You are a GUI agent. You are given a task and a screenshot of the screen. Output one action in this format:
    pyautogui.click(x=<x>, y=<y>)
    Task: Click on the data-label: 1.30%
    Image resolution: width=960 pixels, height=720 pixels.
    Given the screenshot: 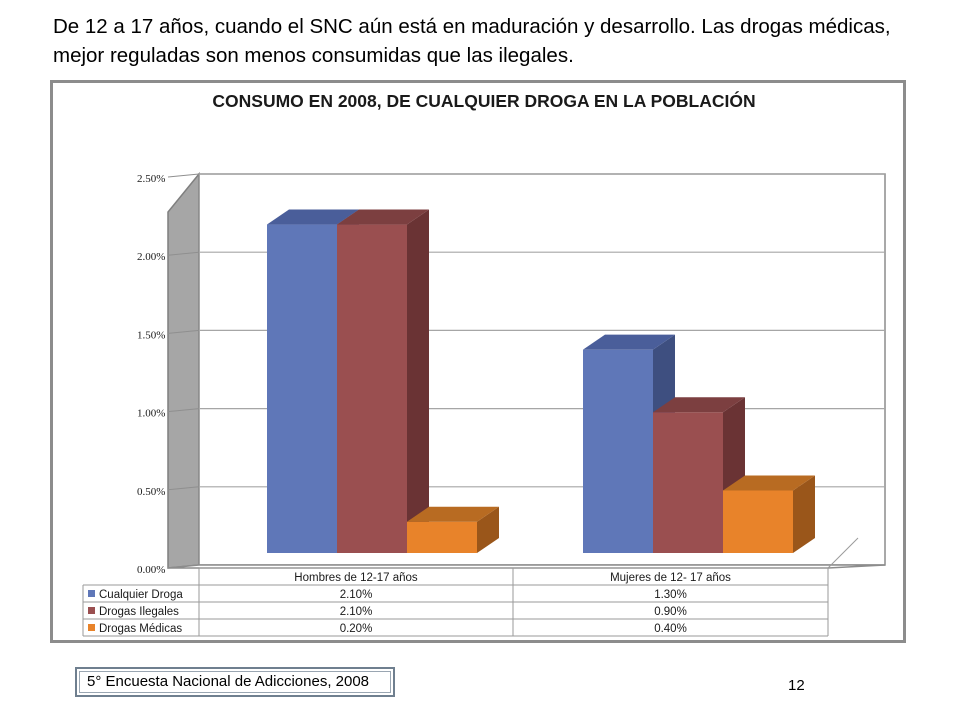 What is the action you would take?
    pyautogui.click(x=670, y=595)
    